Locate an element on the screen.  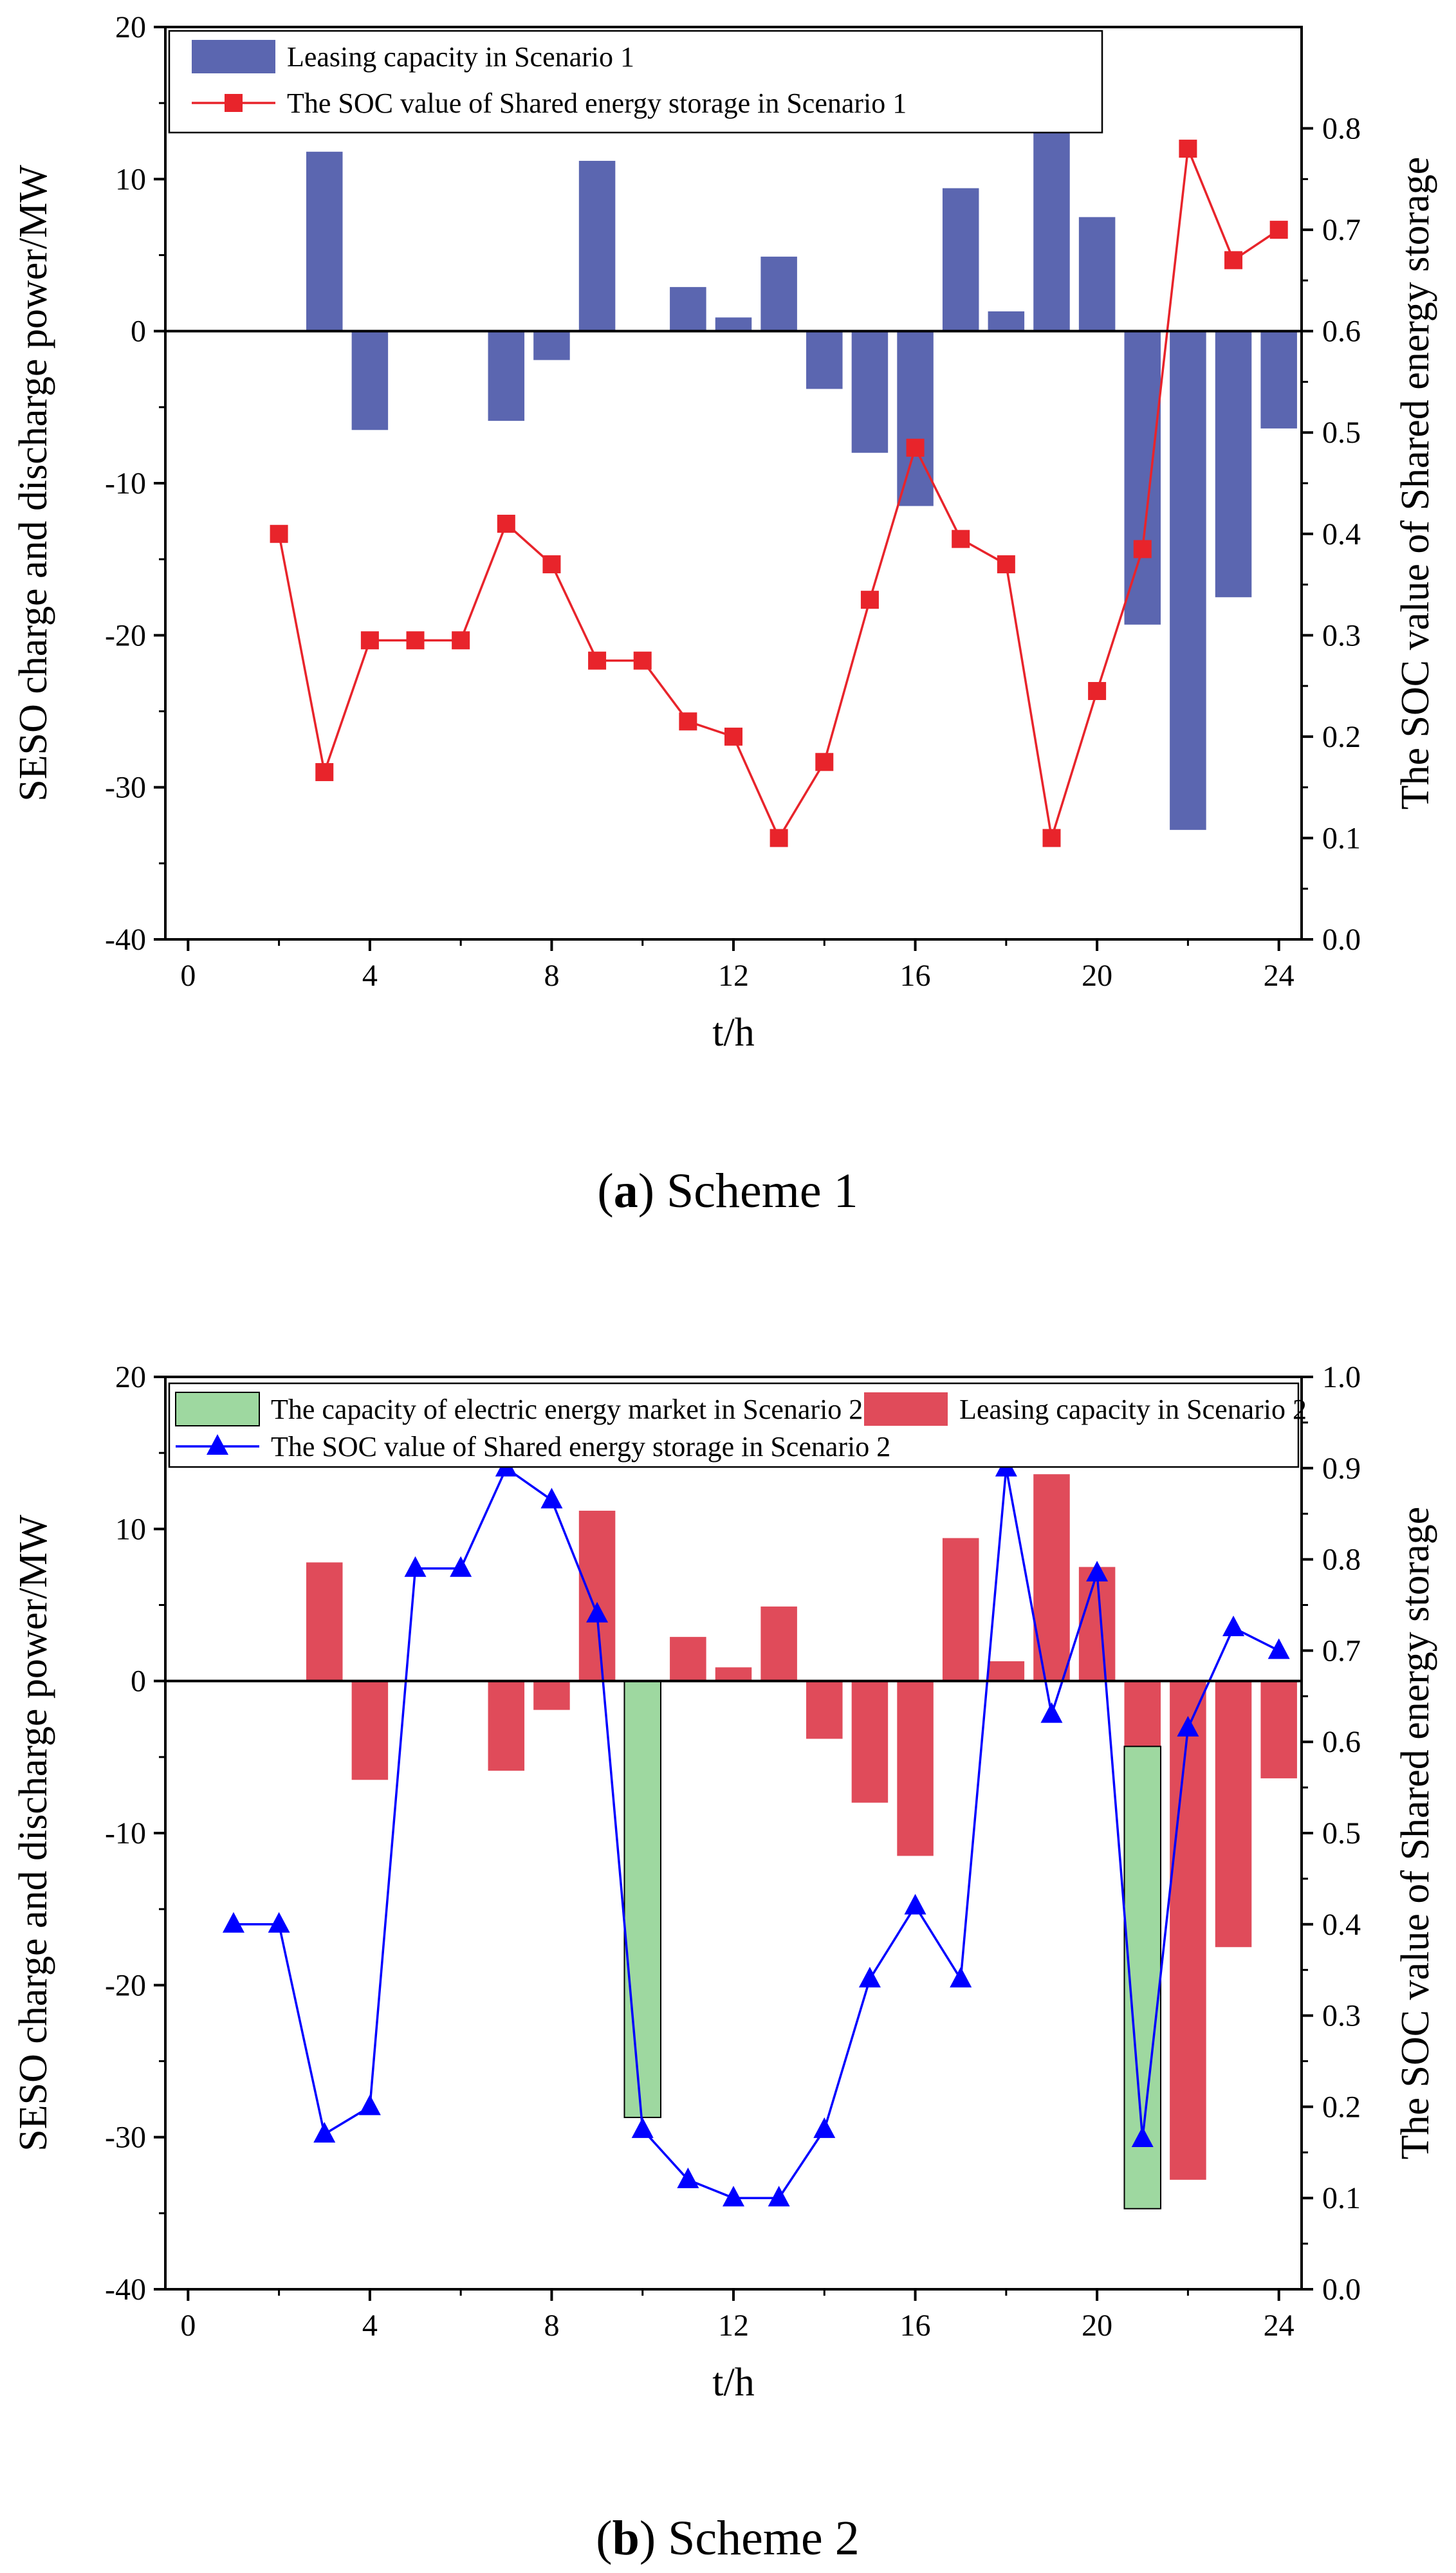
soc-marker-b-t12 is located at coordinates (733, 2196).